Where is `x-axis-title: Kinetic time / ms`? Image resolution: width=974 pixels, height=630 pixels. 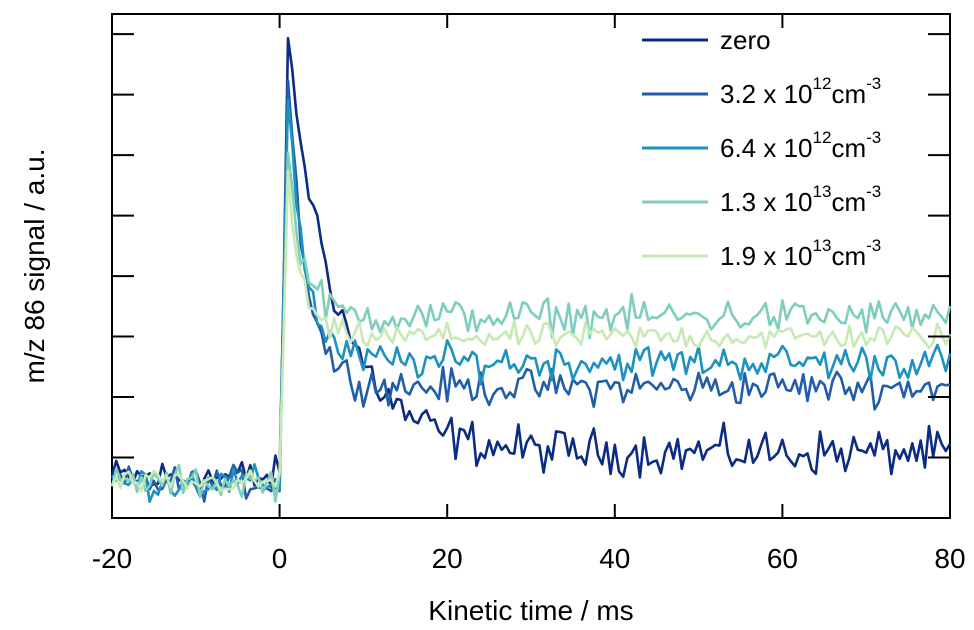 x-axis-title: Kinetic time / ms is located at coordinates (530, 610).